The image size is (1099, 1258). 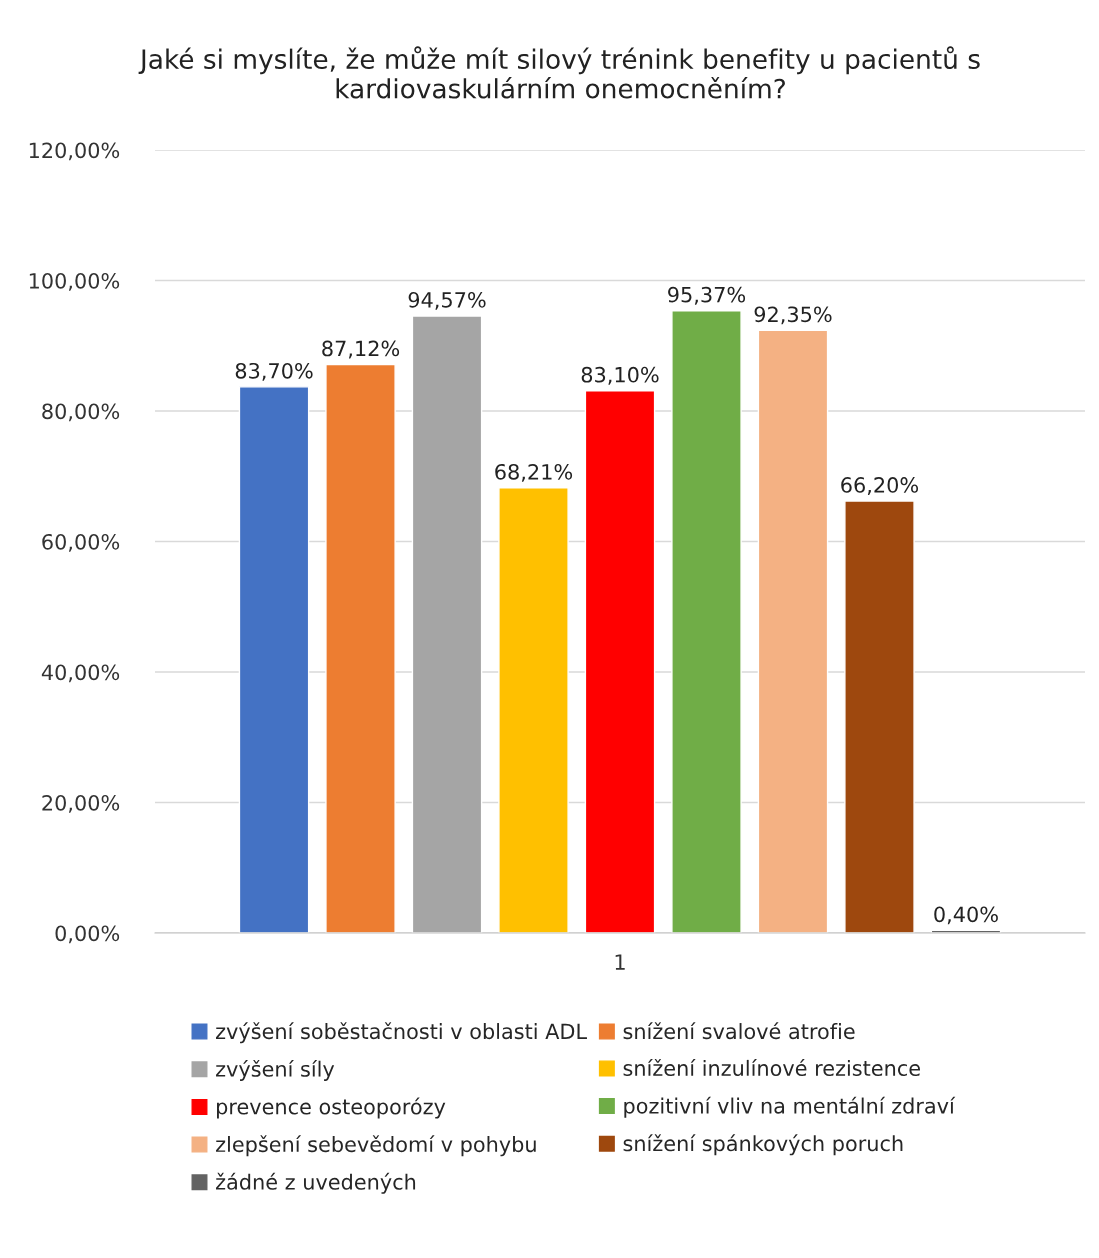 I want to click on chart-title: Jaké si myslíte, že může mít silový trénink benefity u pacientů s kardiovaskulárním onemocněním?, so click(x=559, y=72).